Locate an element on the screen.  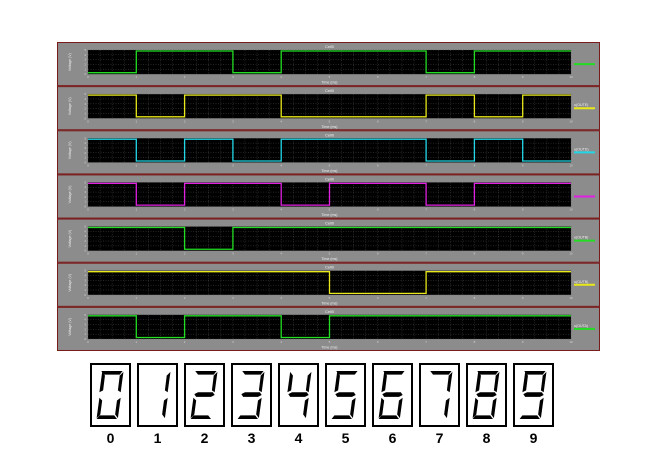
digit-label: 8 is located at coordinates (486, 438).